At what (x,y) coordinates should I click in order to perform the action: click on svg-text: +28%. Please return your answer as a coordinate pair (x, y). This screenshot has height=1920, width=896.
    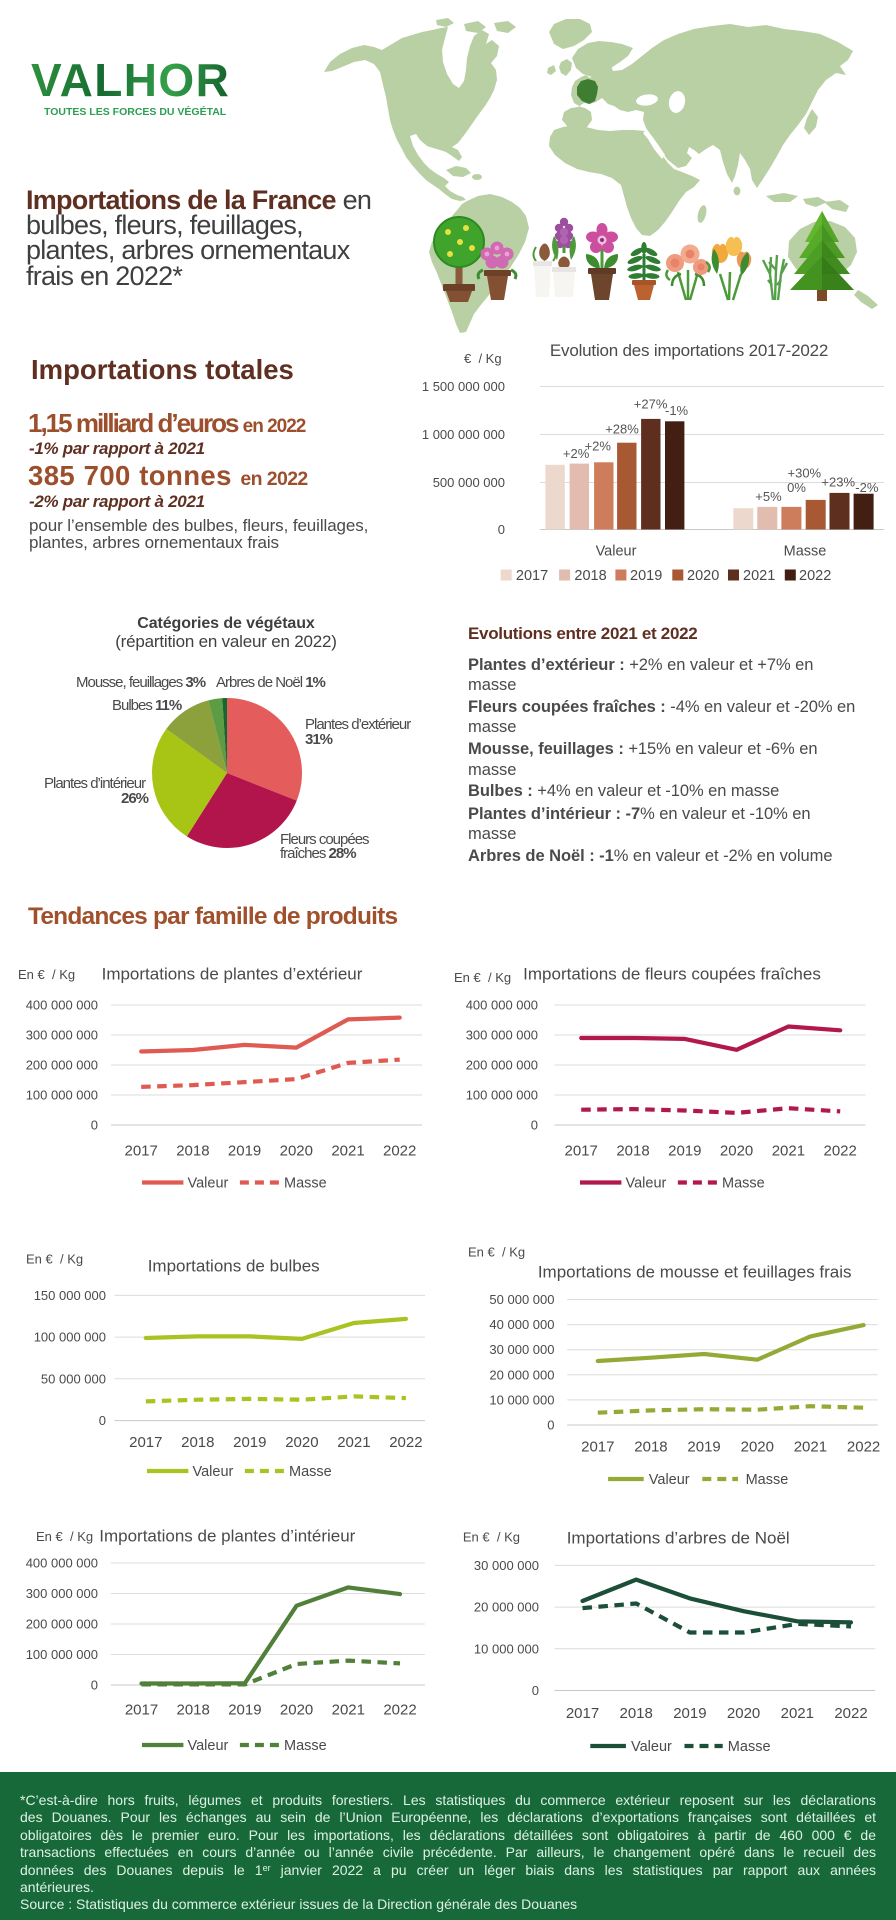
    Looking at the image, I should click on (622, 429).